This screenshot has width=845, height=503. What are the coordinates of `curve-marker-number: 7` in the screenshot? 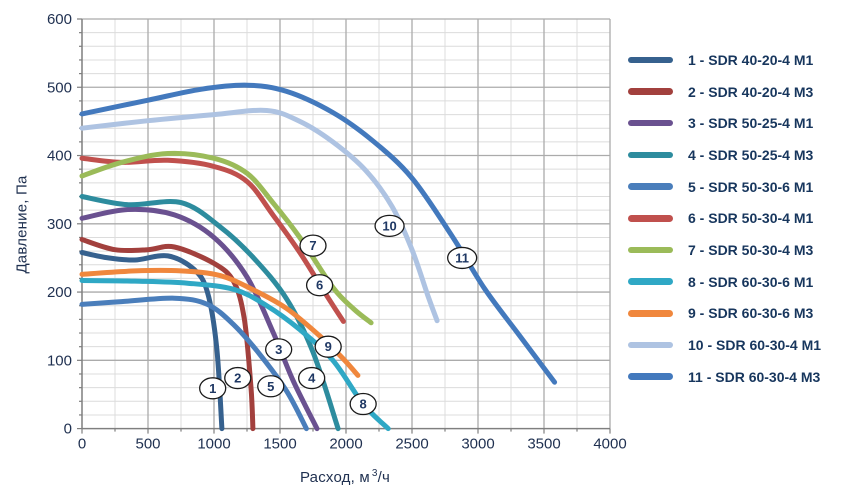 It's located at (312, 245).